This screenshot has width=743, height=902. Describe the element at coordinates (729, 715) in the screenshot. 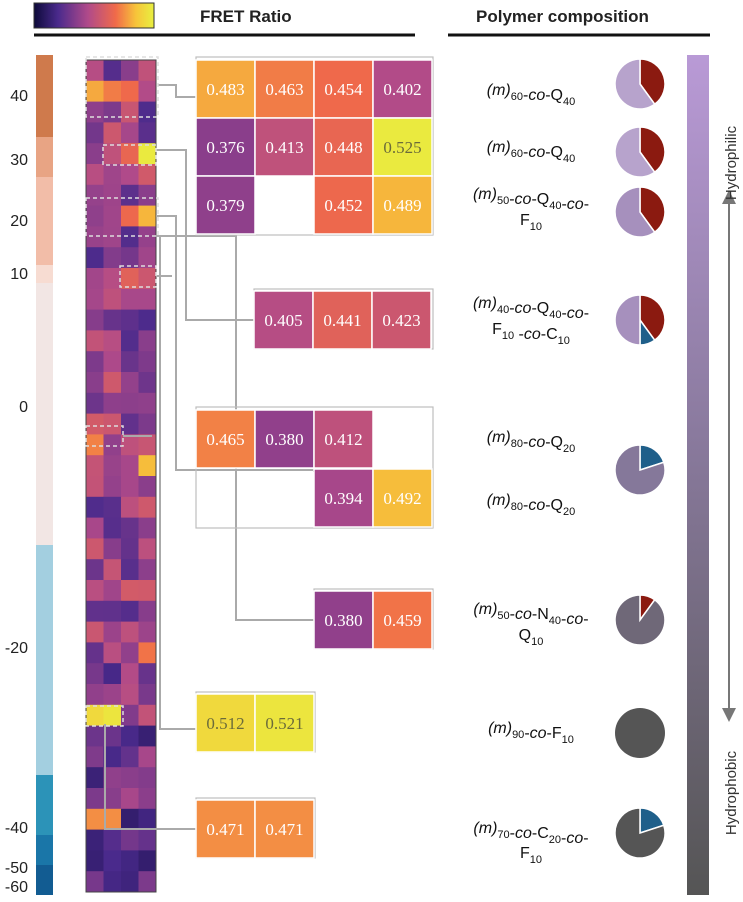

I see `side-arrow-down` at that location.